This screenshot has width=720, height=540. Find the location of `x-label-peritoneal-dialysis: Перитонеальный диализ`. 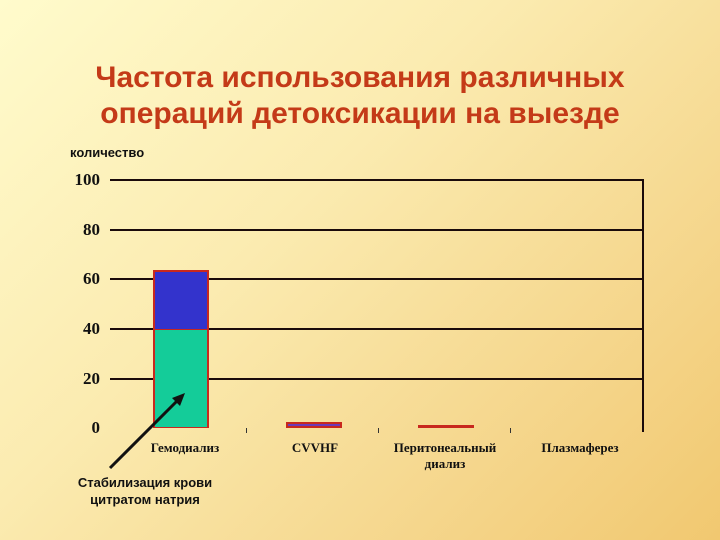

x-label-peritoneal-dialysis: Перитонеальный диализ is located at coordinates (445, 456).